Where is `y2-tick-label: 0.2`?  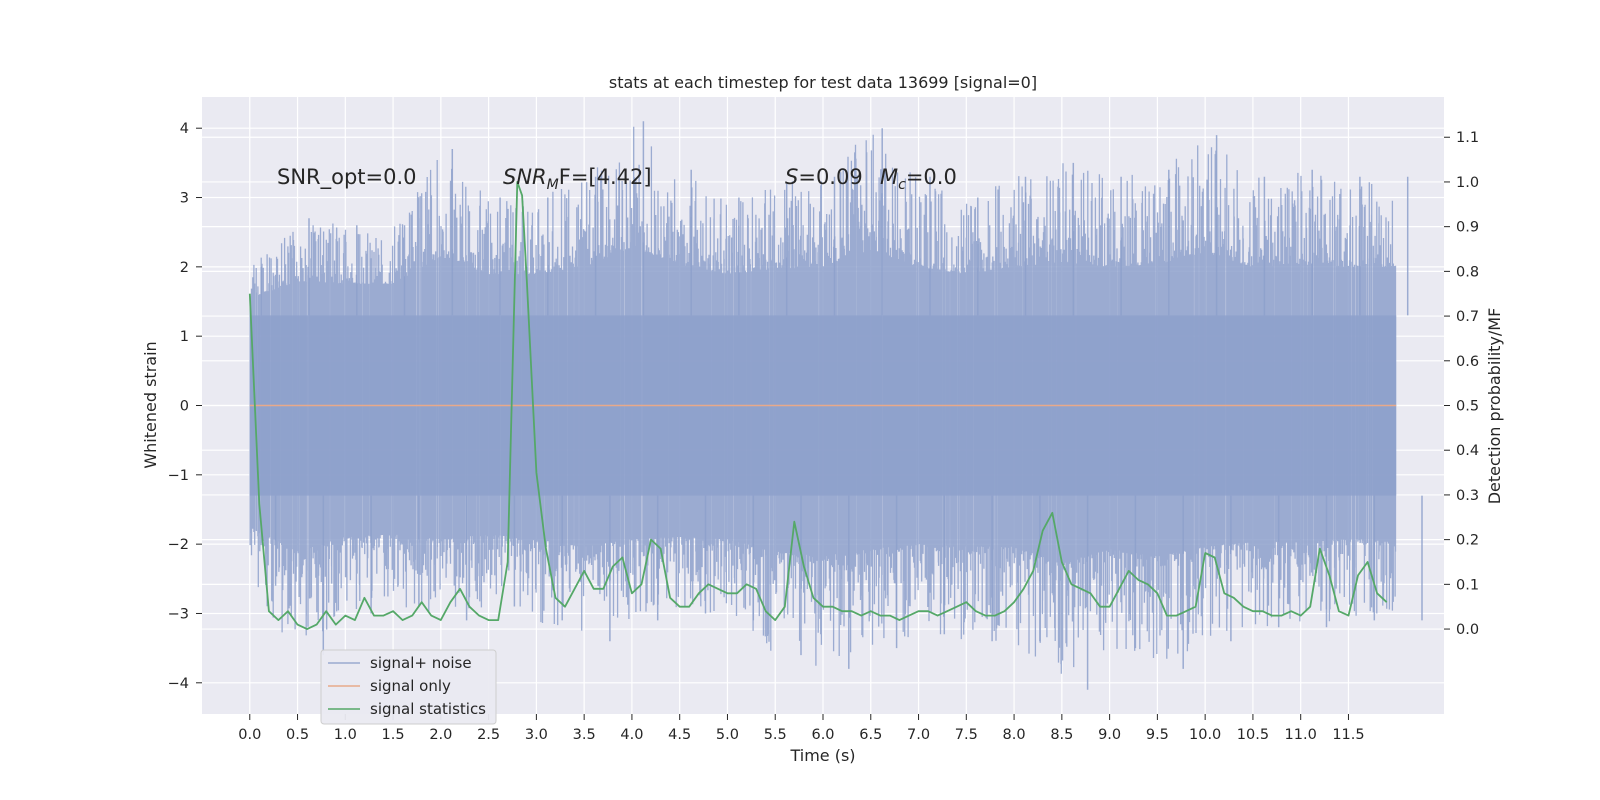 y2-tick-label: 0.2 is located at coordinates (1467, 541).